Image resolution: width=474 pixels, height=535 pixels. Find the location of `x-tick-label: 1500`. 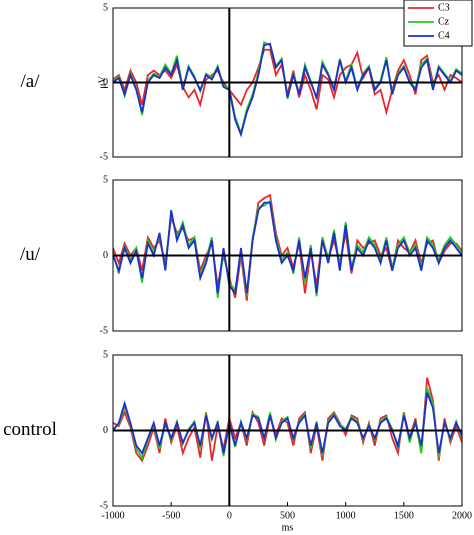

x-tick-label: 1500 is located at coordinates (404, 515).